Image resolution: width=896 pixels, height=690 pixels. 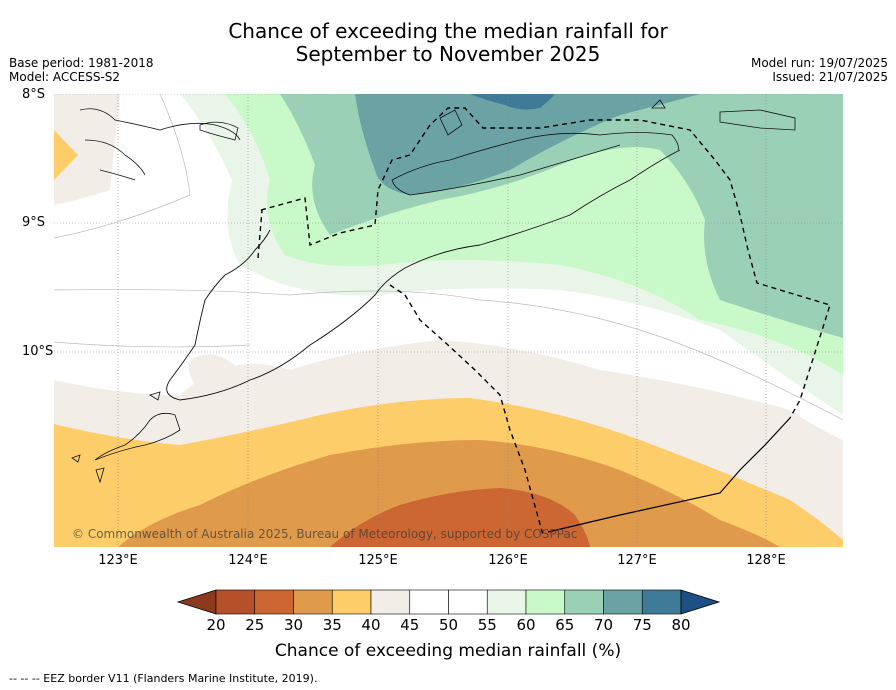 What do you see at coordinates (487, 625) in the screenshot?
I see `colorbar-tick-label: 55` at bounding box center [487, 625].